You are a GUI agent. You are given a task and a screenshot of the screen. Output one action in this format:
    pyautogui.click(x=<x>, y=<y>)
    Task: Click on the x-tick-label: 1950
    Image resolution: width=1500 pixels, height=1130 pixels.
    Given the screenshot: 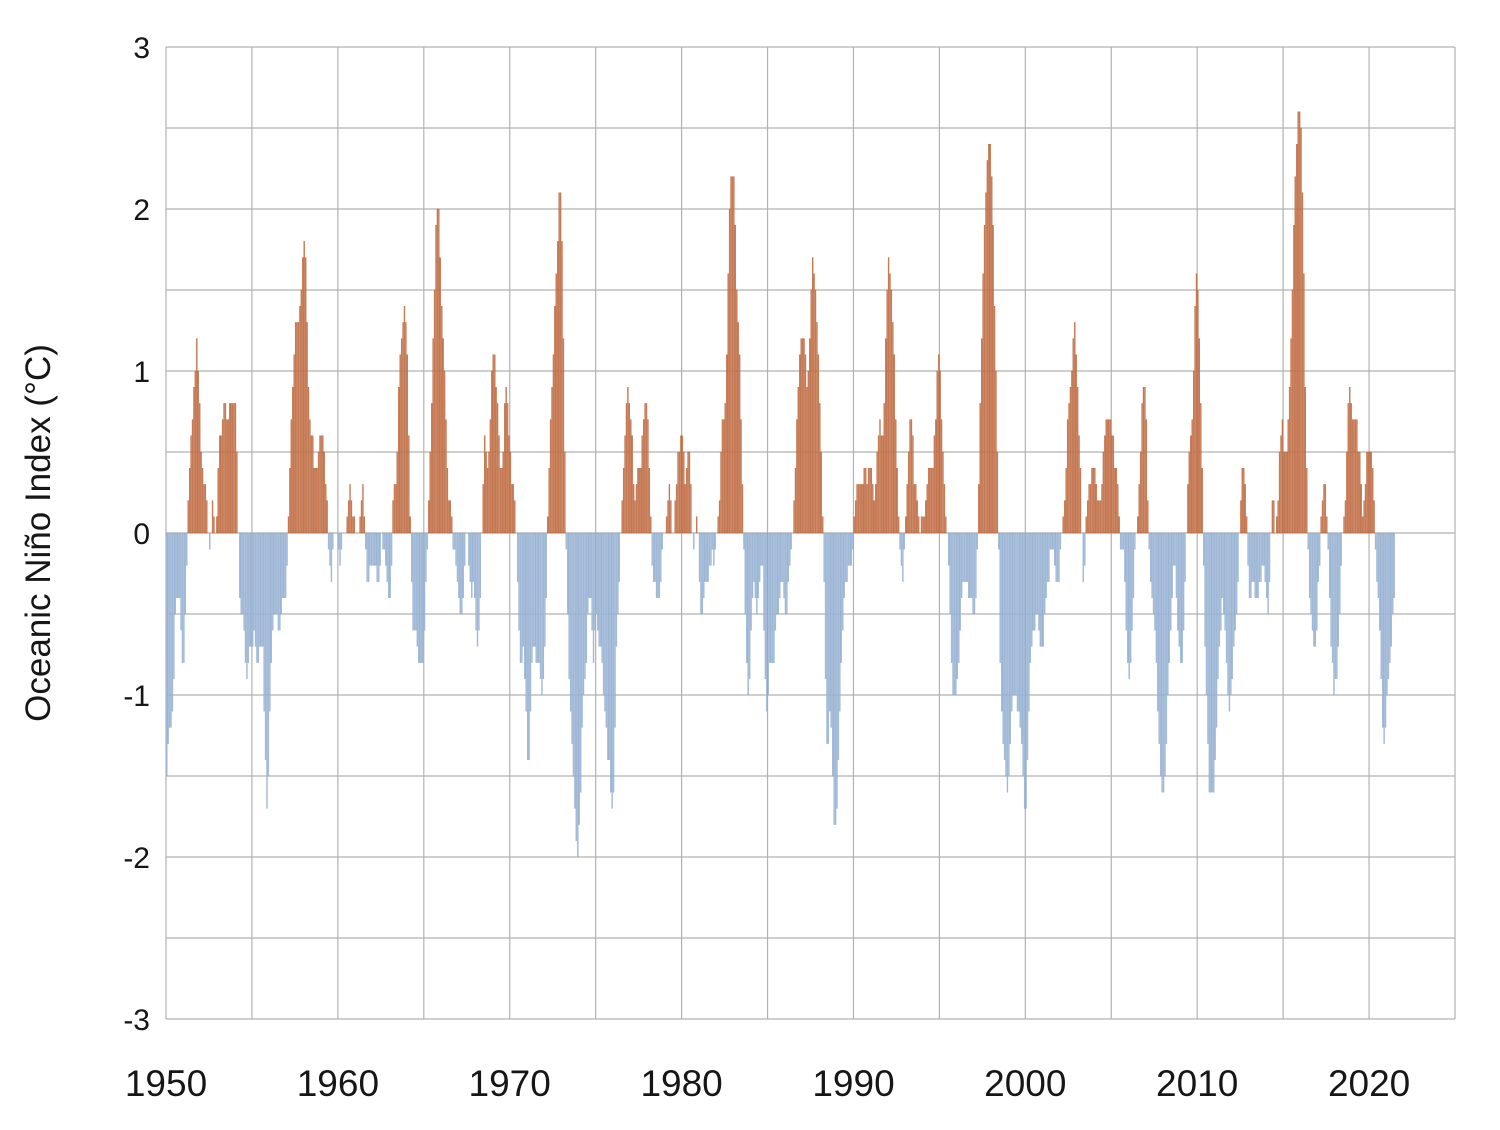 What is the action you would take?
    pyautogui.click(x=166, y=1083)
    